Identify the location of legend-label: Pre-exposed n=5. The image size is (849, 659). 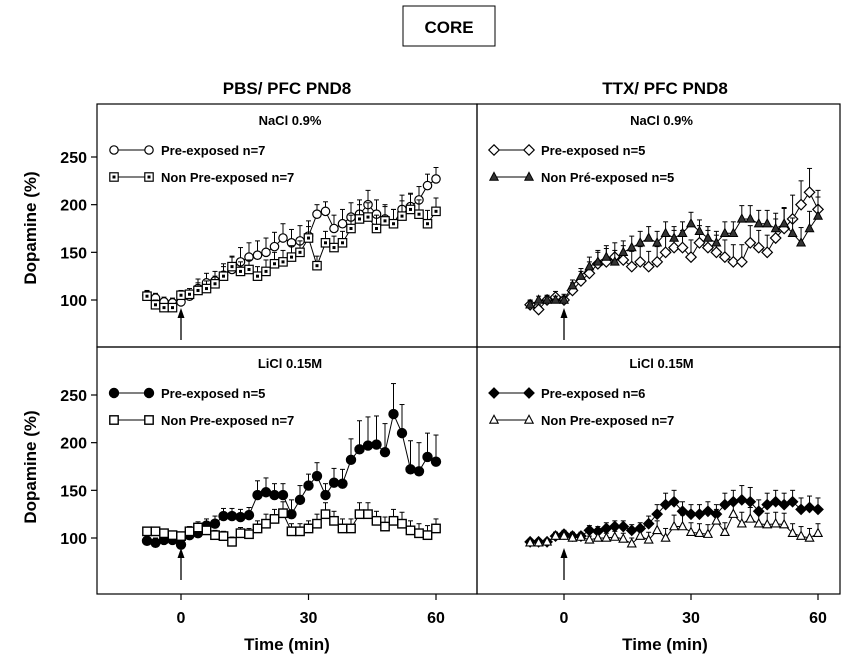
(213, 393).